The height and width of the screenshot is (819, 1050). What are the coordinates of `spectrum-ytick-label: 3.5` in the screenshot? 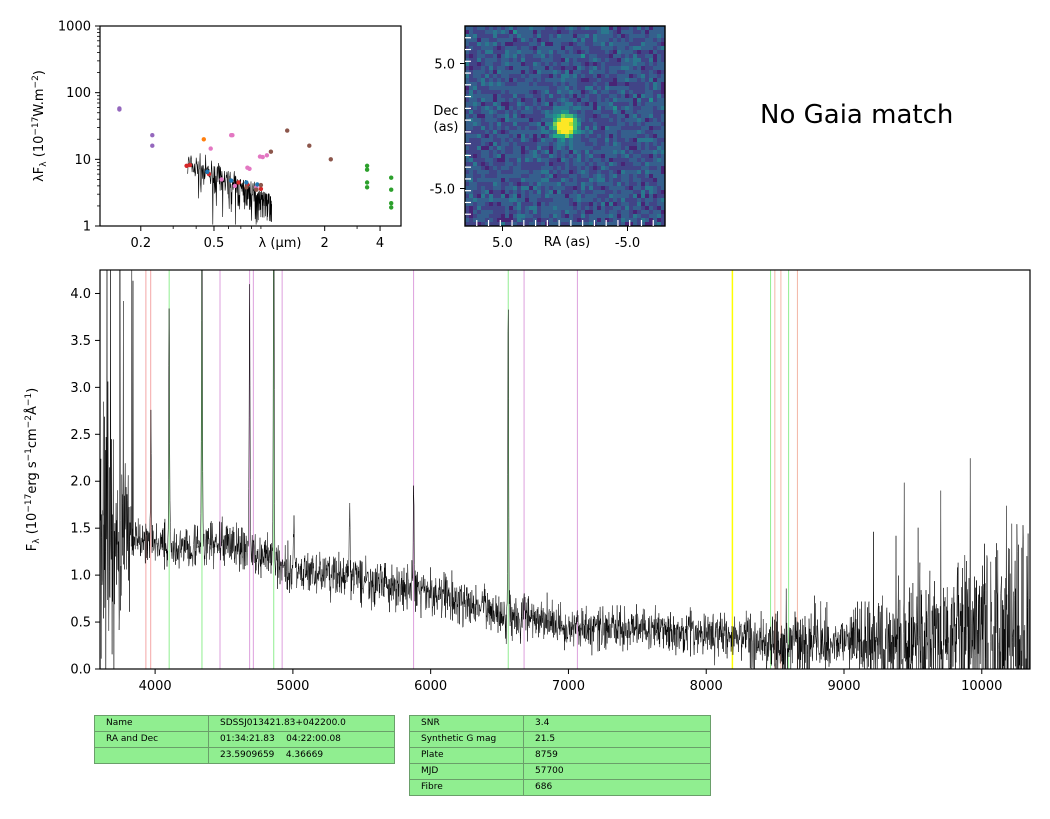 It's located at (80, 341).